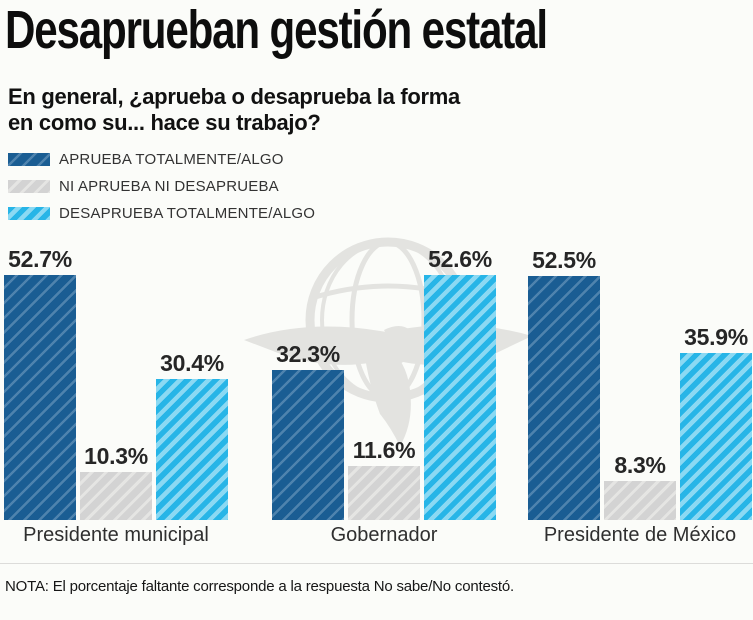 The image size is (753, 620). I want to click on value-label: 10.3%, so click(116, 456).